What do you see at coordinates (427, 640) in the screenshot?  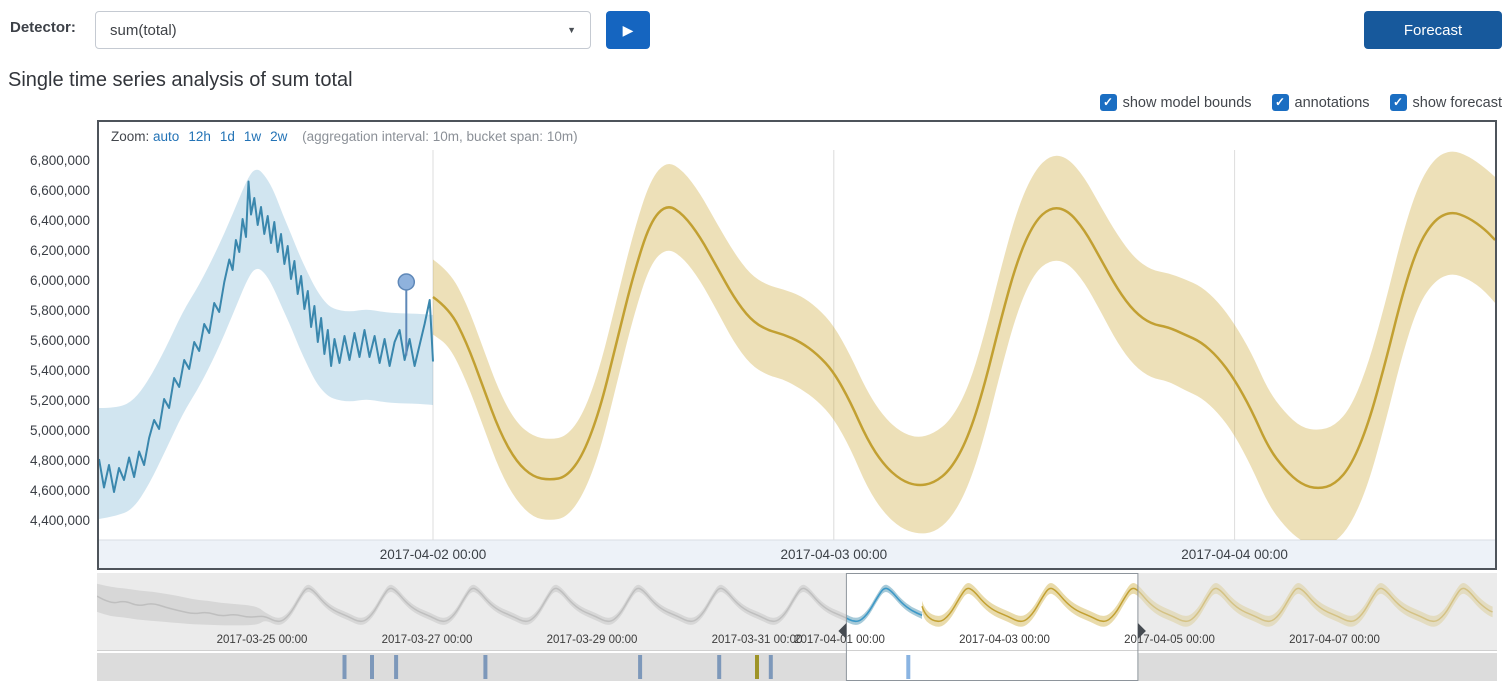 I see `context-axis-tick-label: 2017-03-27 00:00` at bounding box center [427, 640].